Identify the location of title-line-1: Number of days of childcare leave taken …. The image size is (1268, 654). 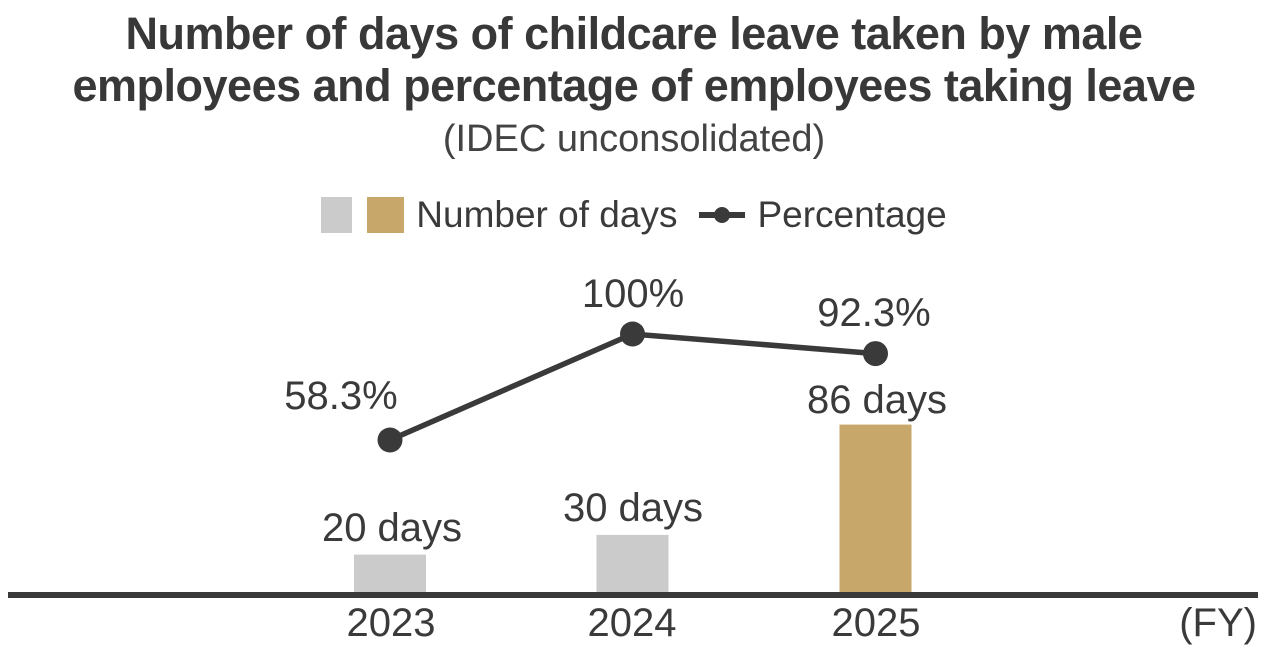
(634, 33).